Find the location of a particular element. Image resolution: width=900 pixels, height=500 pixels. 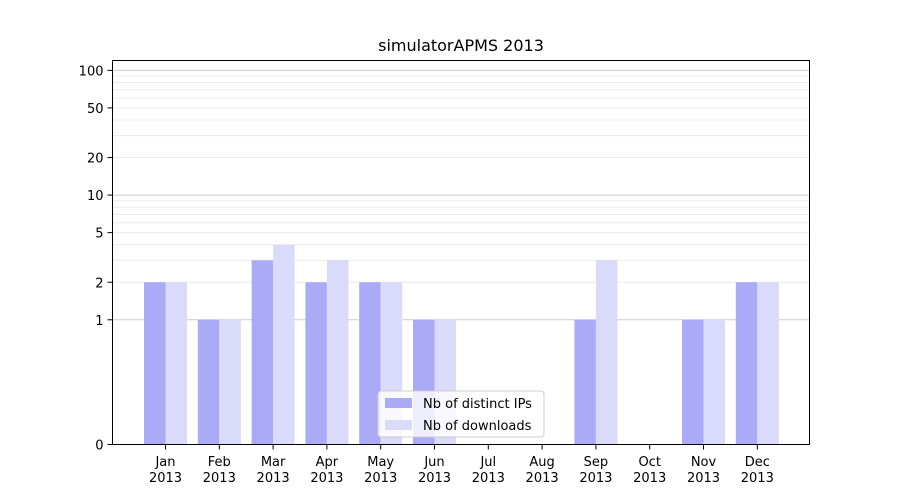

legend-label-downloads: Nb of downloads is located at coordinates (477, 426).